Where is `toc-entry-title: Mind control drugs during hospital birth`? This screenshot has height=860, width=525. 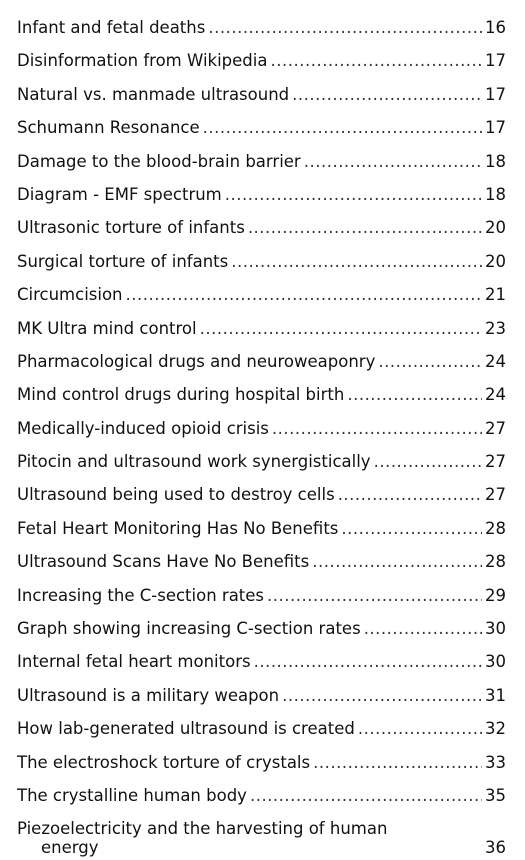
toc-entry-title: Mind control drugs during hospital birth is located at coordinates (181, 395).